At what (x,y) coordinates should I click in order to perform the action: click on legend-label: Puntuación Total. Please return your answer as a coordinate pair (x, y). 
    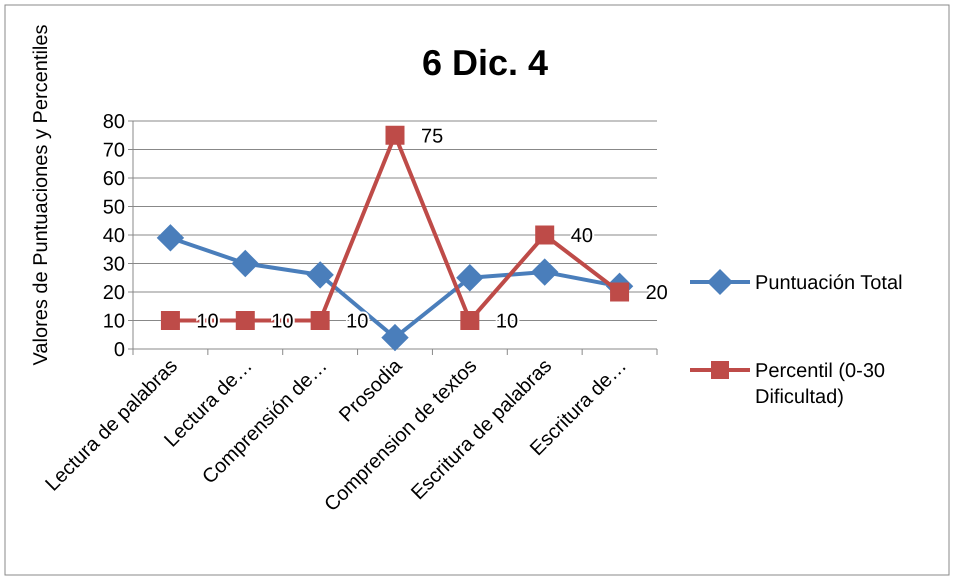
    Looking at the image, I should click on (829, 283).